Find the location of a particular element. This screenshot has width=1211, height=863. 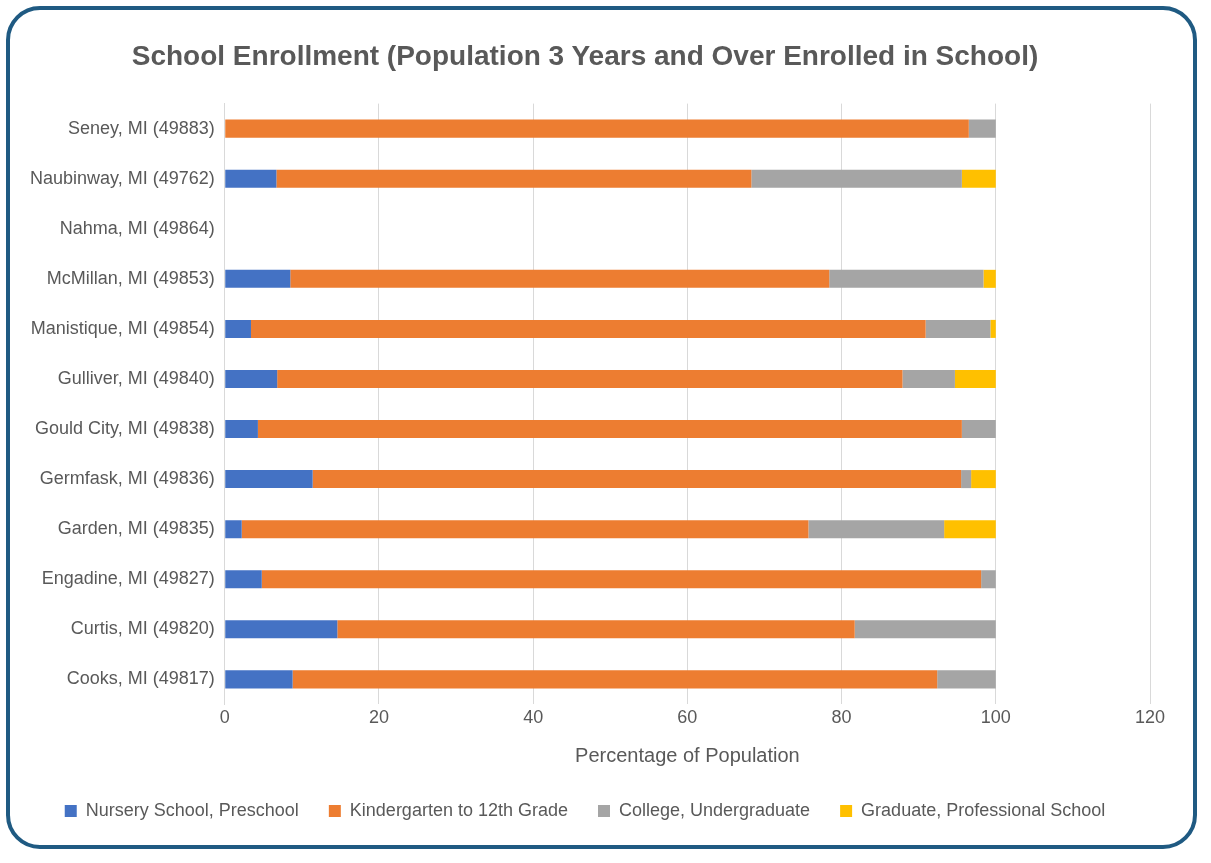

legend-label: College, Undergraduate is located at coordinates (714, 809).